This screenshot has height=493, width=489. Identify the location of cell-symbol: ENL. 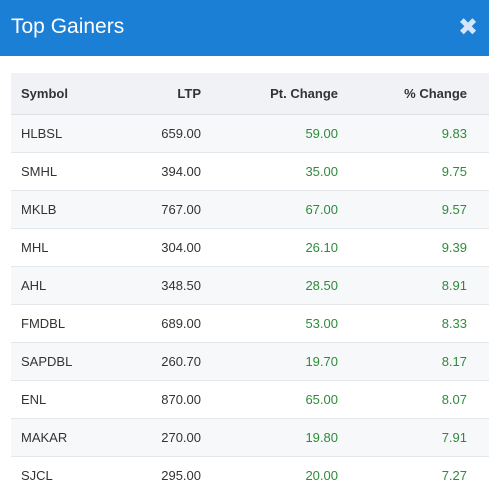
(34, 399).